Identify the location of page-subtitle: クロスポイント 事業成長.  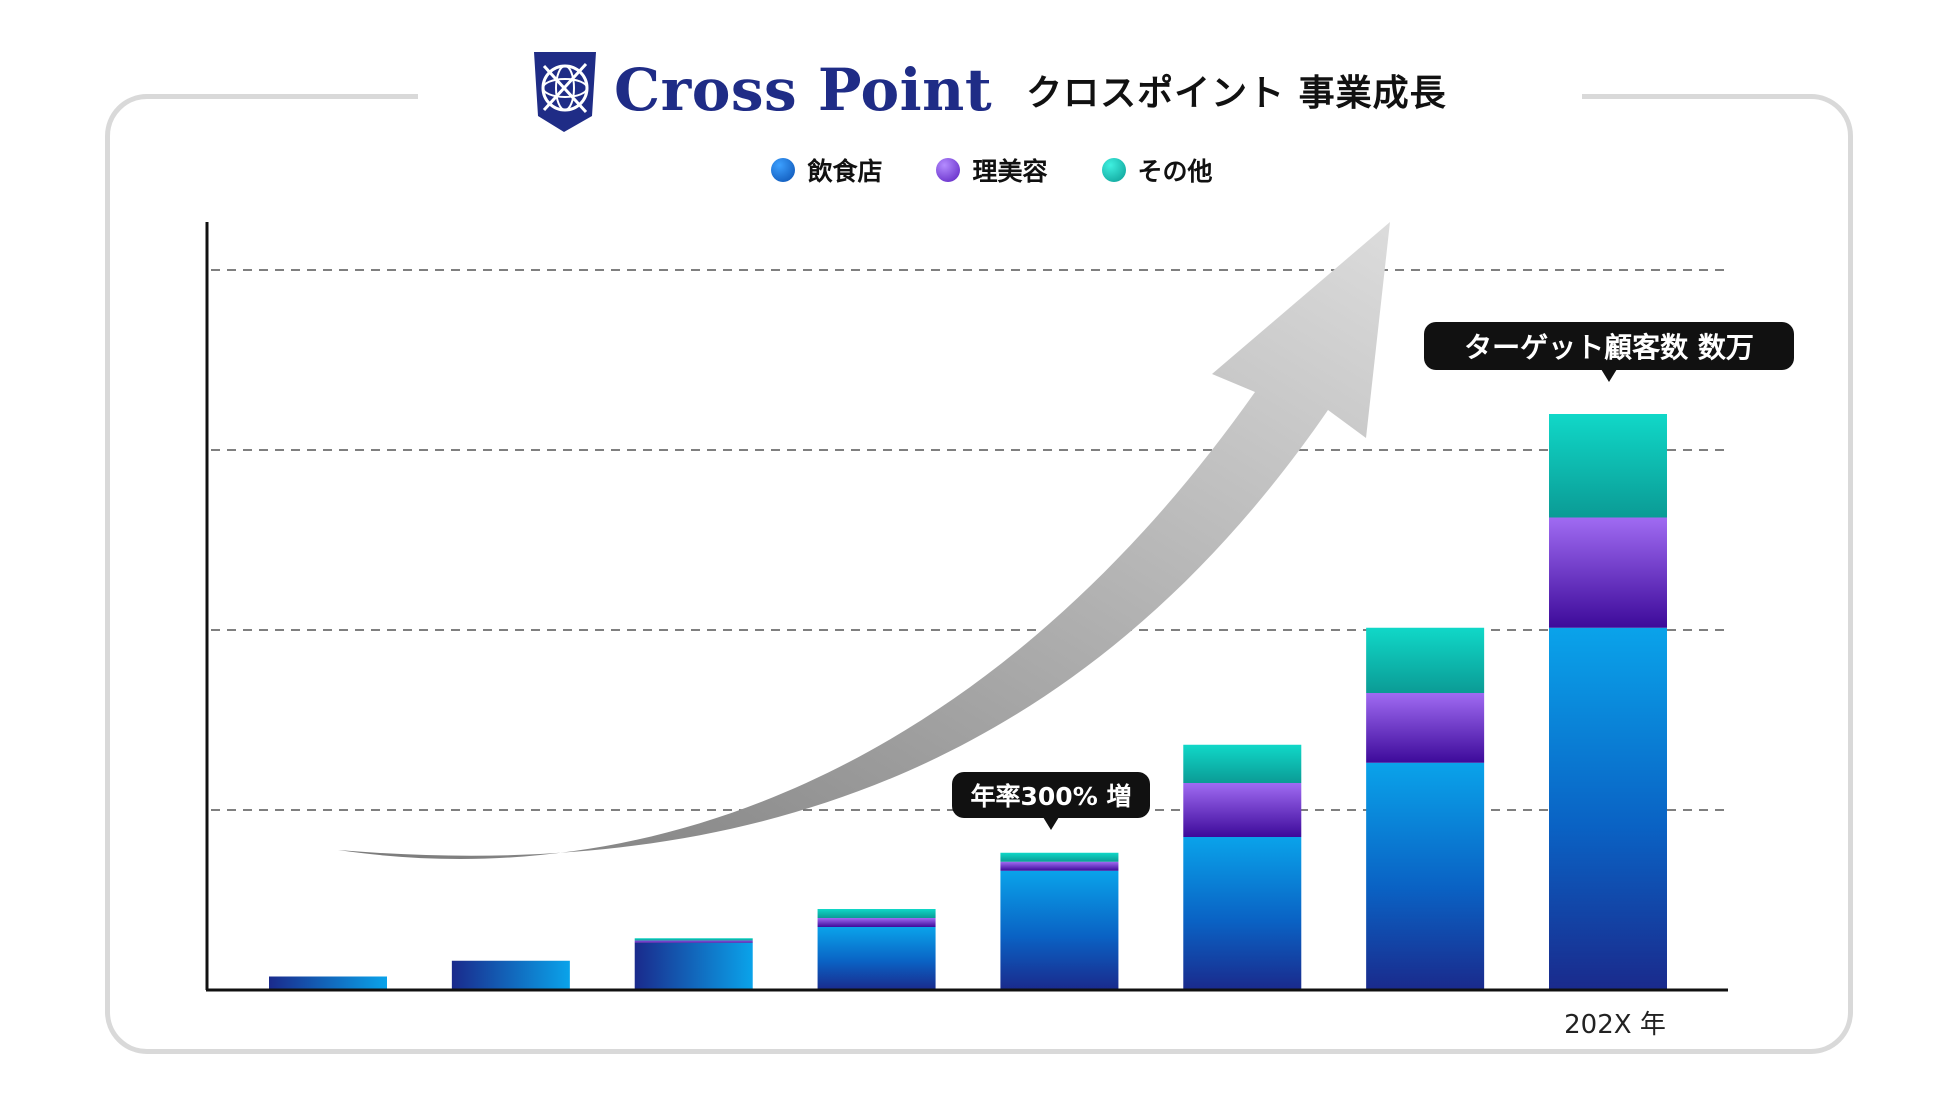
(1236, 93).